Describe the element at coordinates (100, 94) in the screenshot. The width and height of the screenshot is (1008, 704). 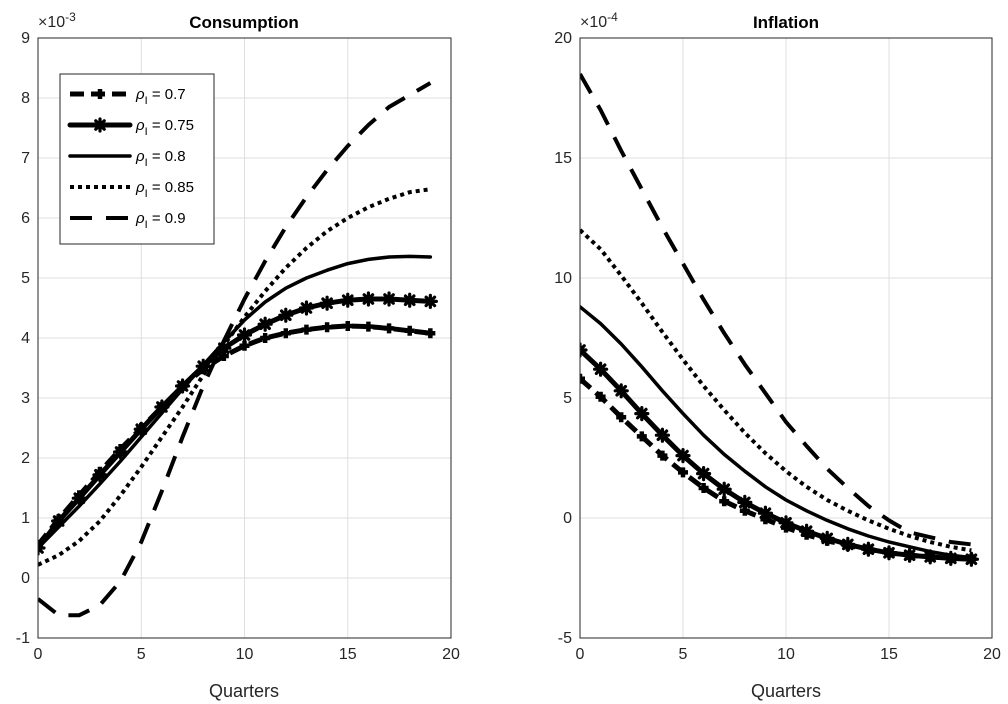
I see `legend-plus-marker` at that location.